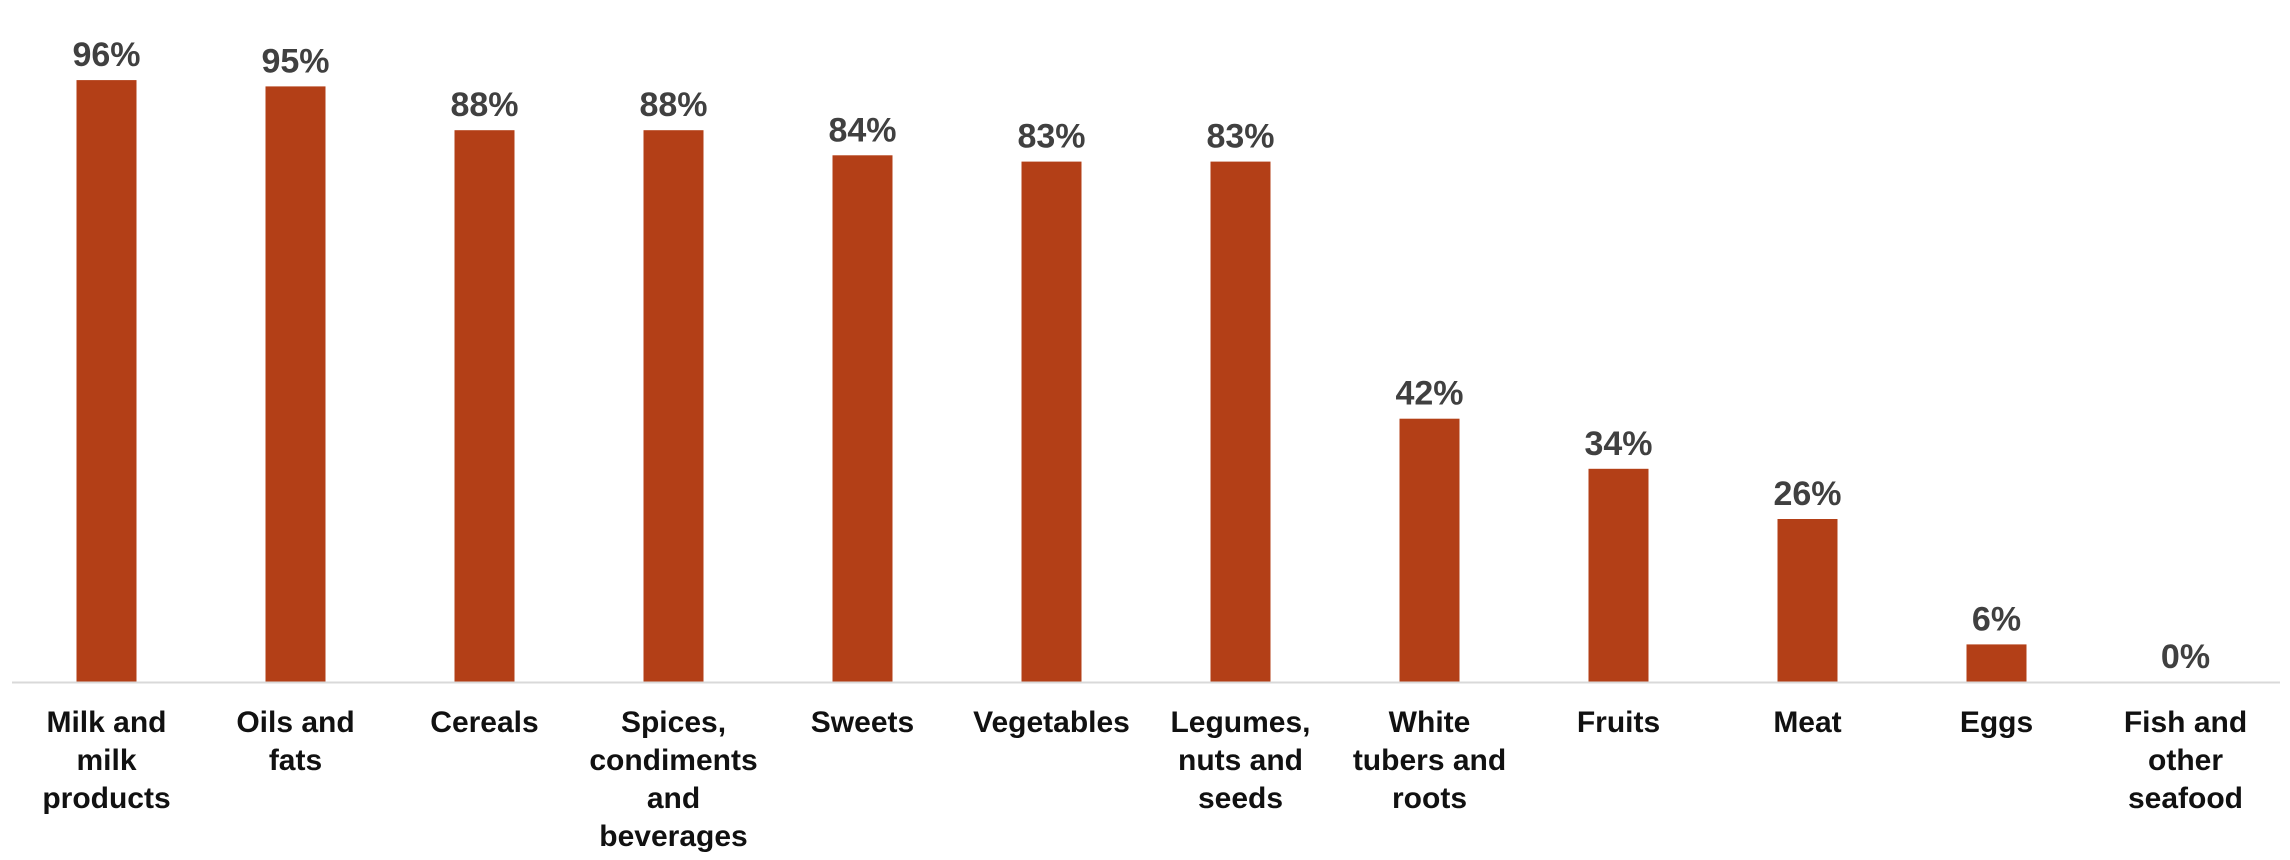  Describe the element at coordinates (1618, 722) in the screenshot. I see `category-label: Fruits` at that location.